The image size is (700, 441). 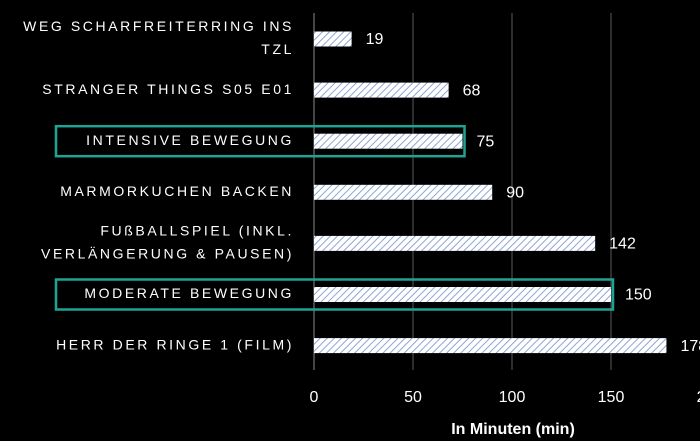 I want to click on x-tick-label: 150, so click(x=611, y=397).